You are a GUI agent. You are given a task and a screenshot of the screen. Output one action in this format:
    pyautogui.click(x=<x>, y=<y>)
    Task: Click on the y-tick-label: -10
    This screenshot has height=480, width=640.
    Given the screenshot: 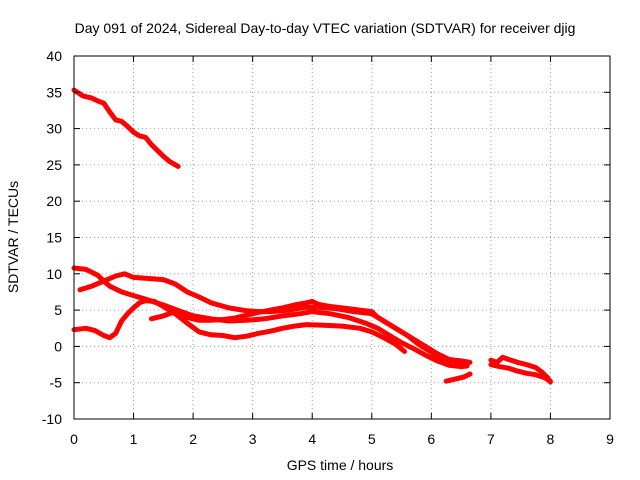 What is the action you would take?
    pyautogui.click(x=52, y=419)
    